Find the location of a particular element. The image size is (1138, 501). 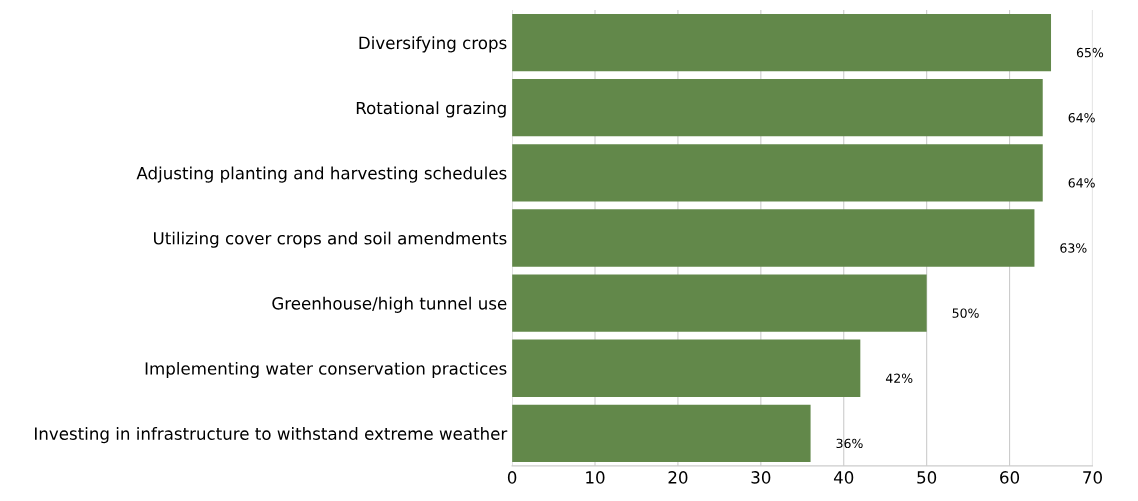

data-label: 63% is located at coordinates (1073, 248).